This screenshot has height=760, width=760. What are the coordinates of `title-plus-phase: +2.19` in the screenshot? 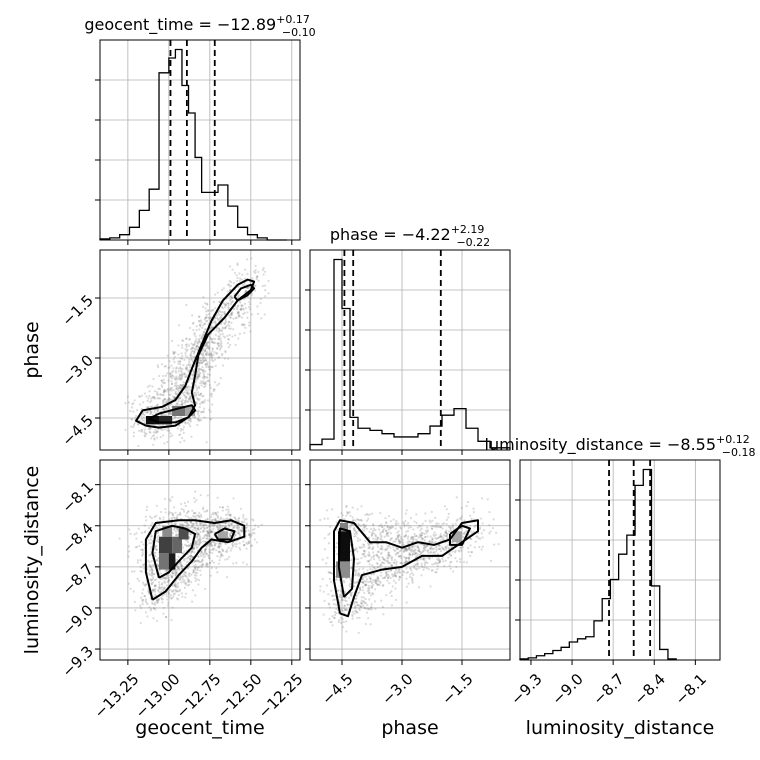 It's located at (468, 229).